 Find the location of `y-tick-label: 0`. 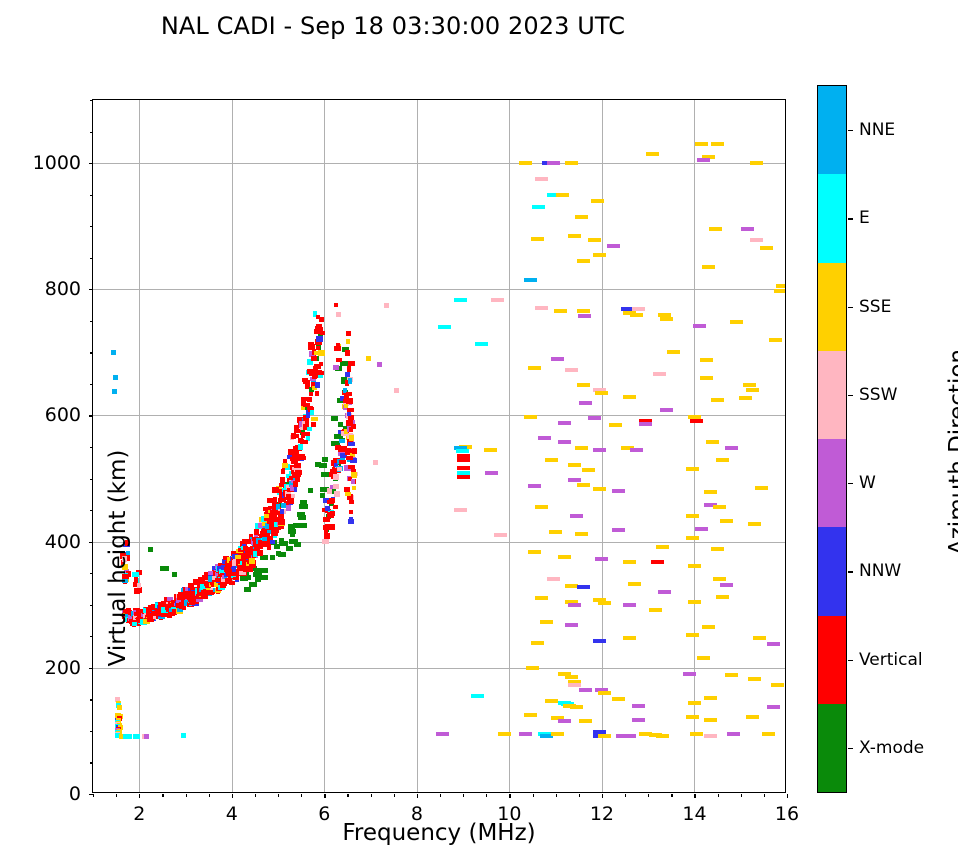

y-tick-label: 0 is located at coordinates (74, 794).